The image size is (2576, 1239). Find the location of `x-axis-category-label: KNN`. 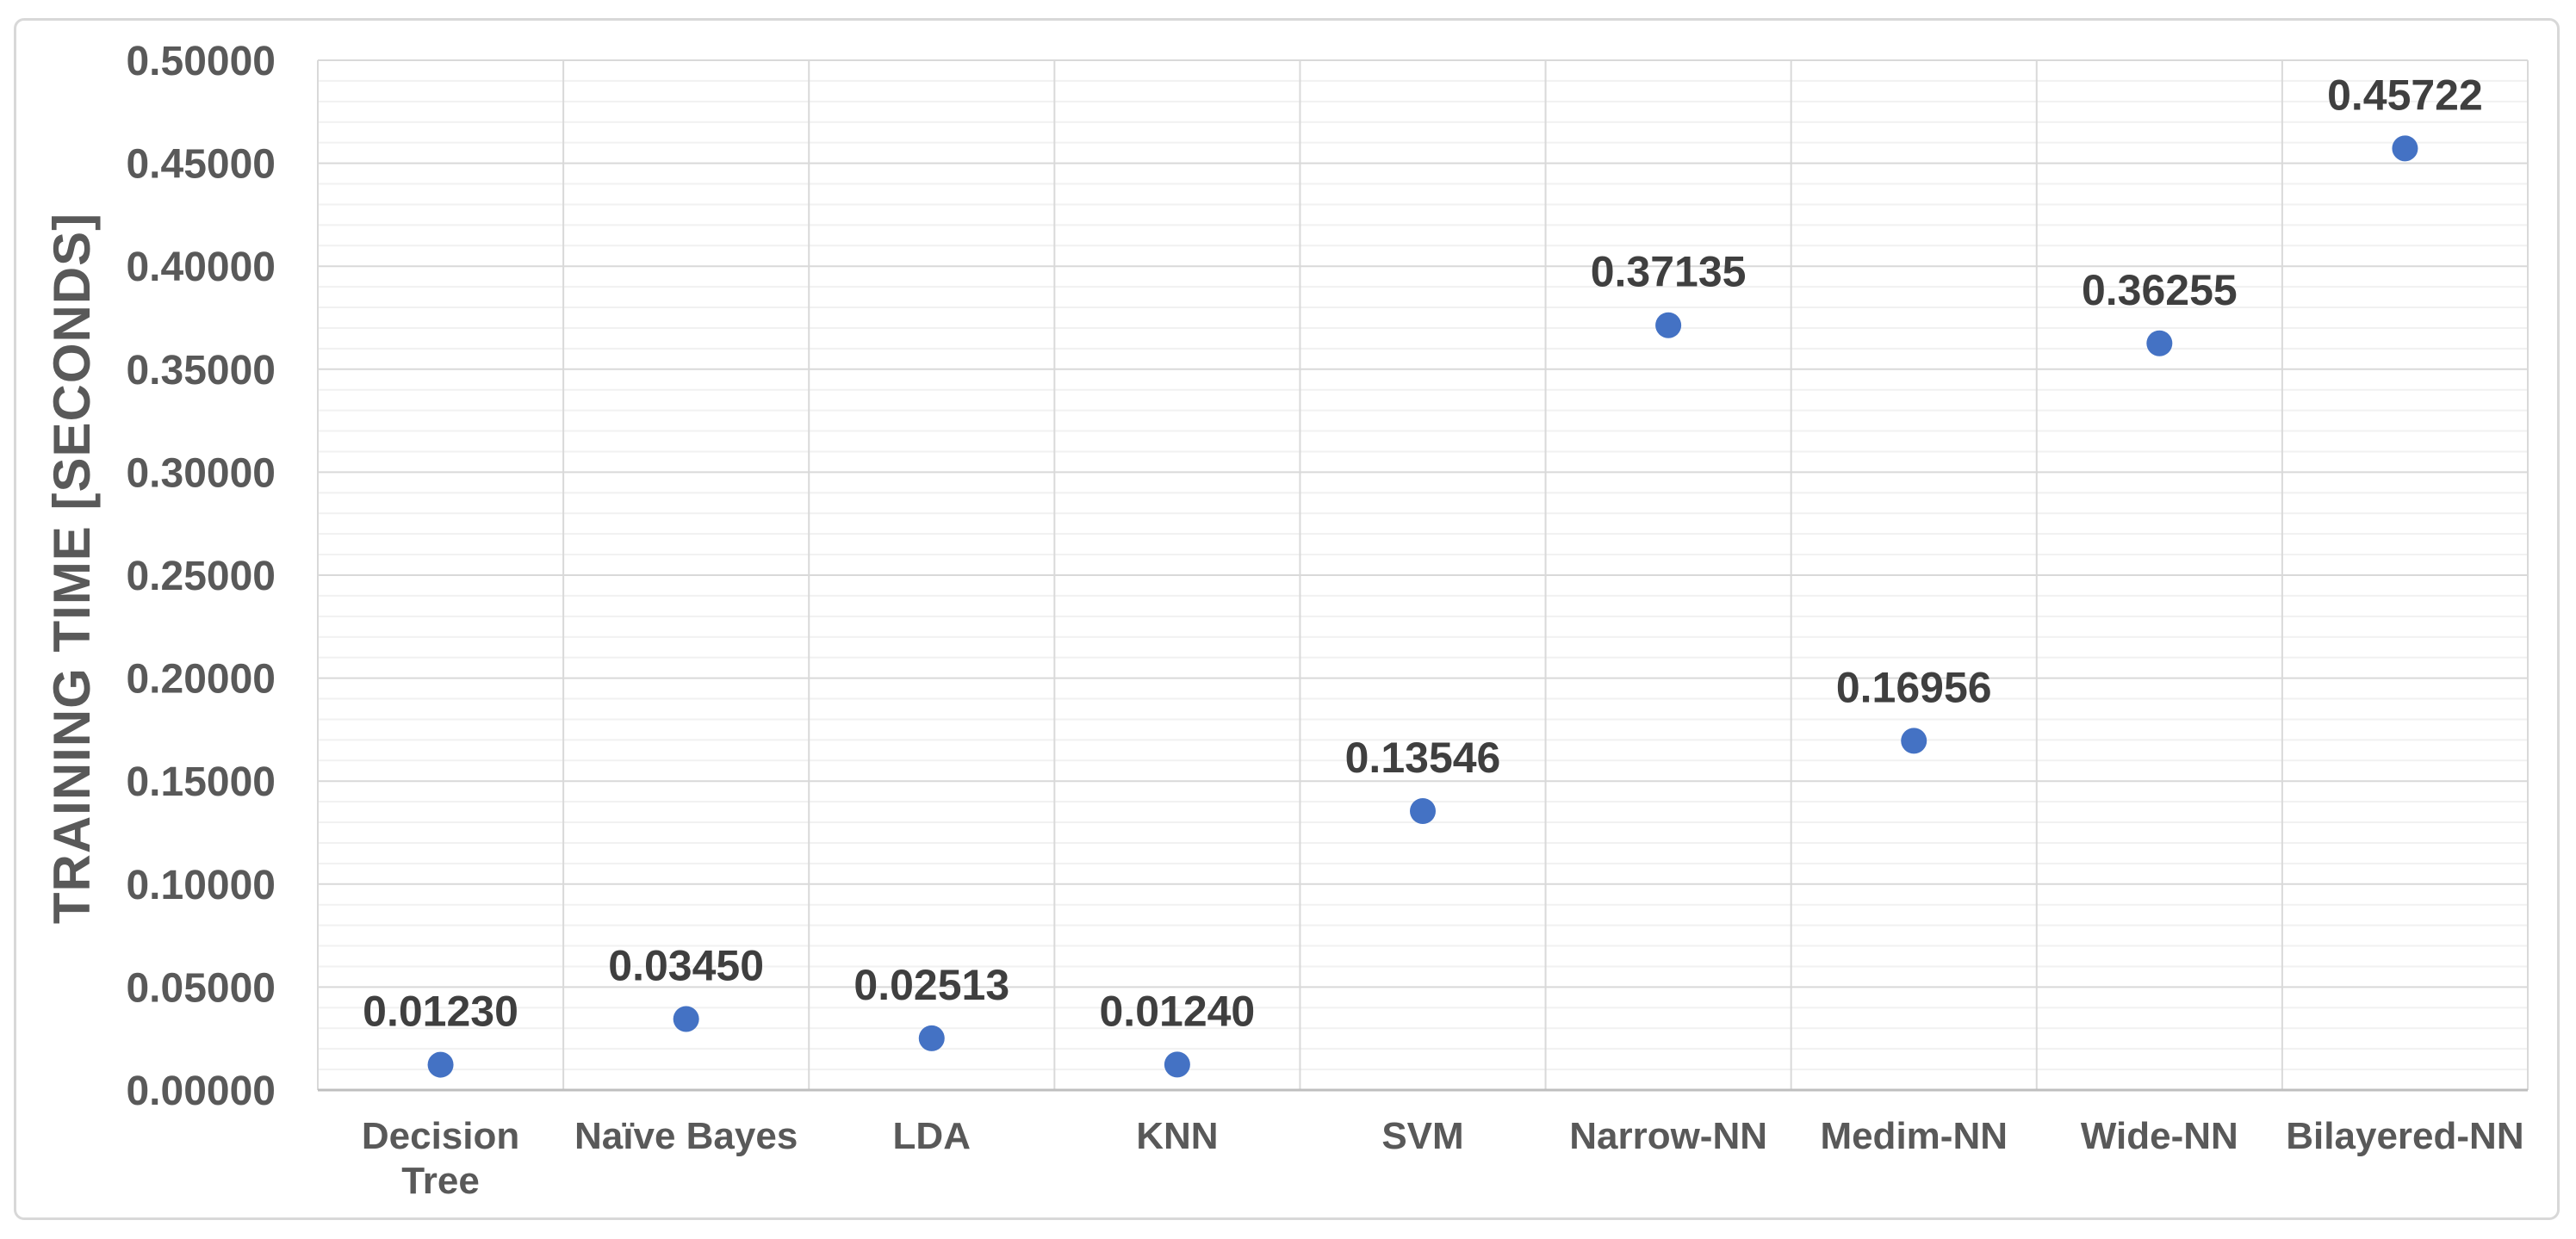

x-axis-category-label: KNN is located at coordinates (1177, 1136).